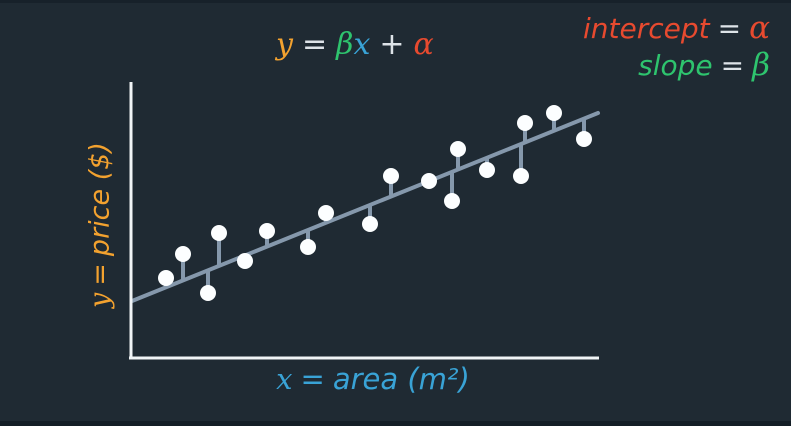 This screenshot has height=426, width=791. What do you see at coordinates (423, 44) in the screenshot?
I see `formula-alpha-symbol: α` at bounding box center [423, 44].